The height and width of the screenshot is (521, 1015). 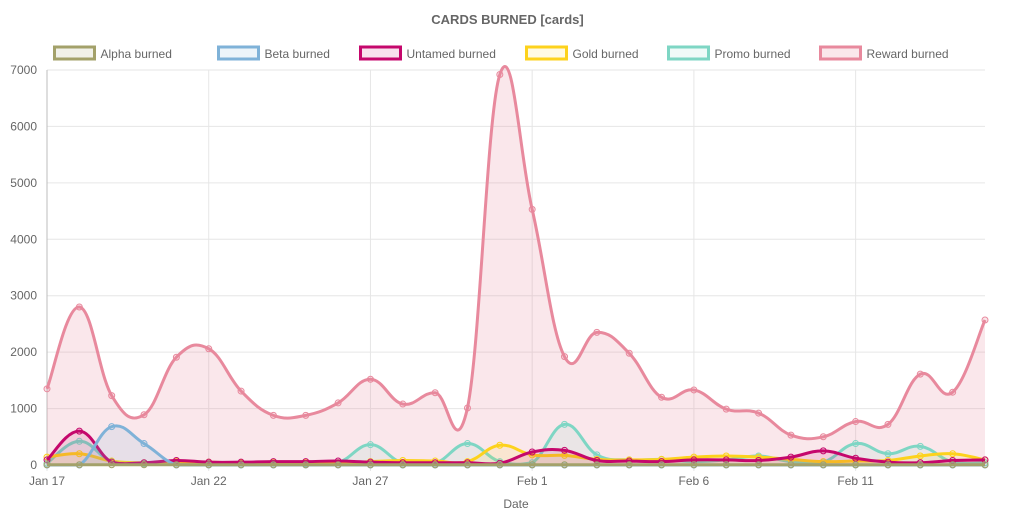 What do you see at coordinates (23, 183) in the screenshot?
I see `y-tick-label: 5000` at bounding box center [23, 183].